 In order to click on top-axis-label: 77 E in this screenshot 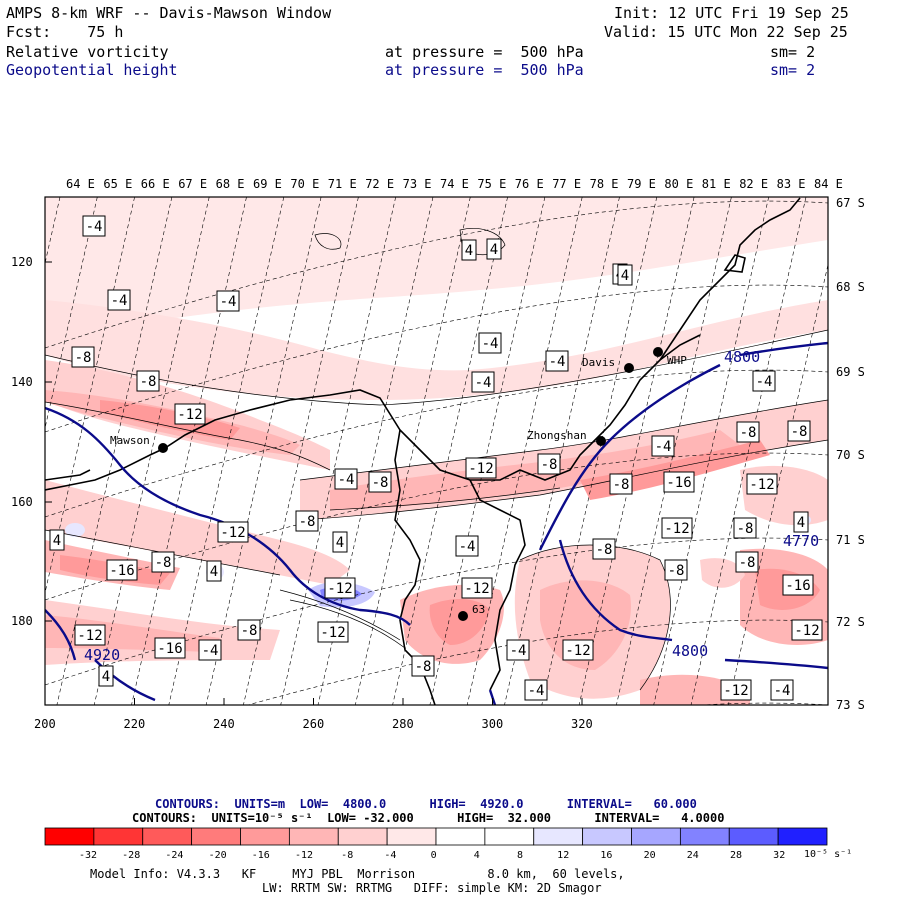, I will do `click(566, 184)`.